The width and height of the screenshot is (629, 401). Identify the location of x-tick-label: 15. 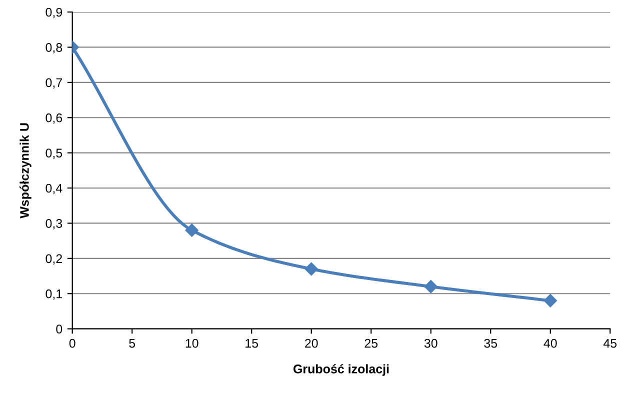
(252, 343).